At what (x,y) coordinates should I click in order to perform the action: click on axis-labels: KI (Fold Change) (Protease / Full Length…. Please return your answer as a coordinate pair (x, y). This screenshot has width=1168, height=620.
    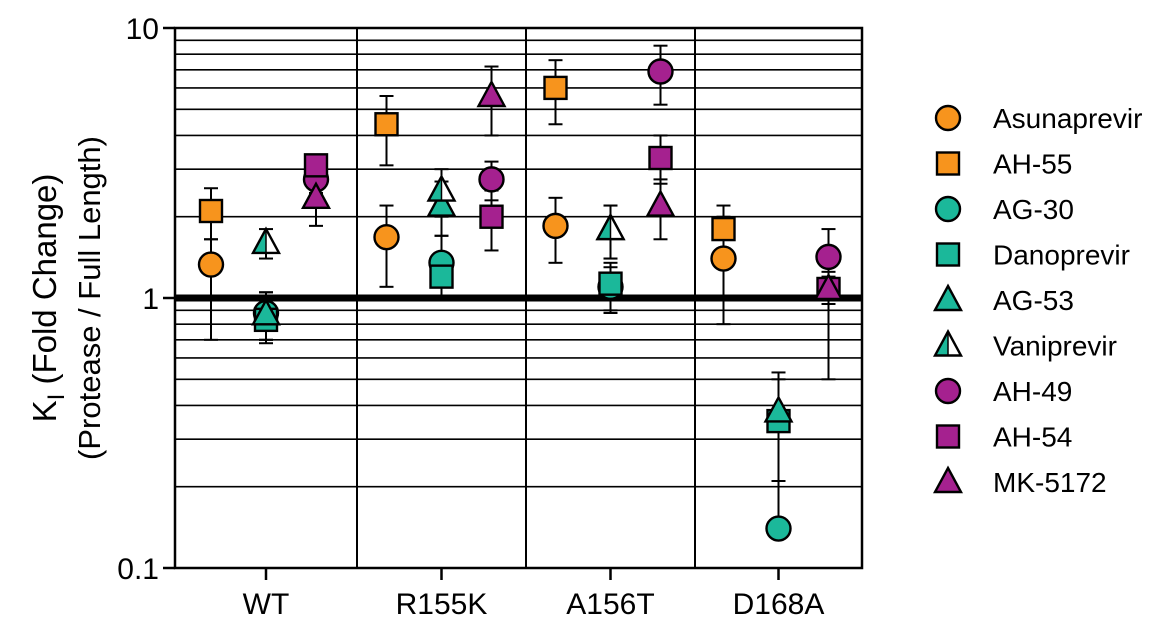
    Looking at the image, I should click on (66, 298).